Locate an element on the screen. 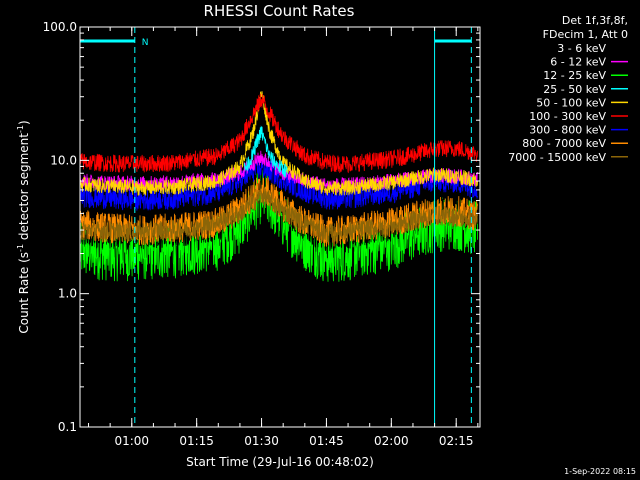  legend-label: 300 - 800 keV is located at coordinates (567, 130).